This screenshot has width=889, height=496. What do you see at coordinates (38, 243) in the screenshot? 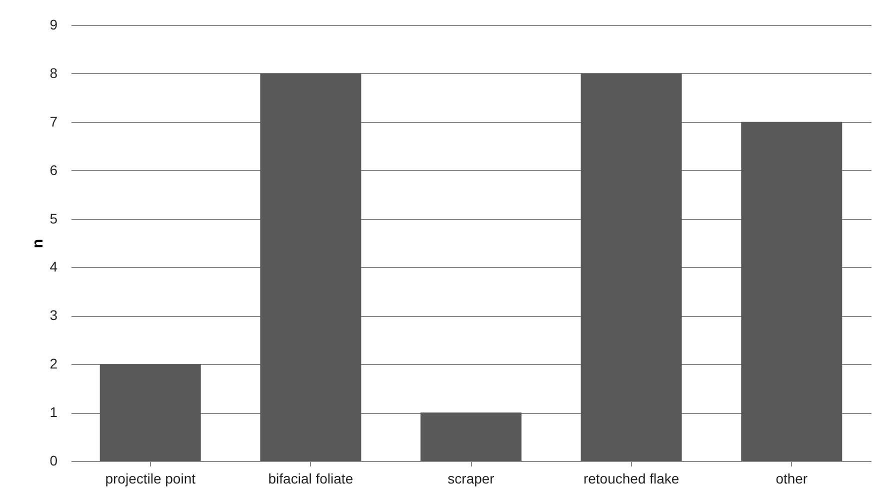
I see `y-axis-title: n` at bounding box center [38, 243].